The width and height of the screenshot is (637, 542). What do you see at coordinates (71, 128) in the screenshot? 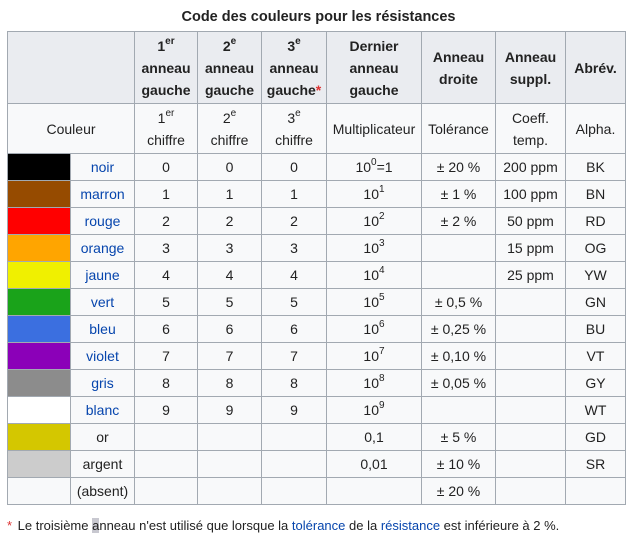
I see `subheader-color: Couleur` at bounding box center [71, 128].